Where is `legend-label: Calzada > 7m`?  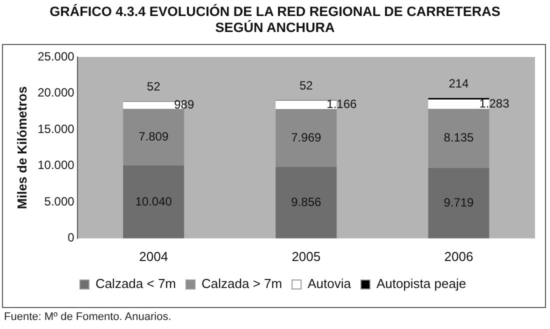
legend-label: Calzada > 7m is located at coordinates (242, 284).